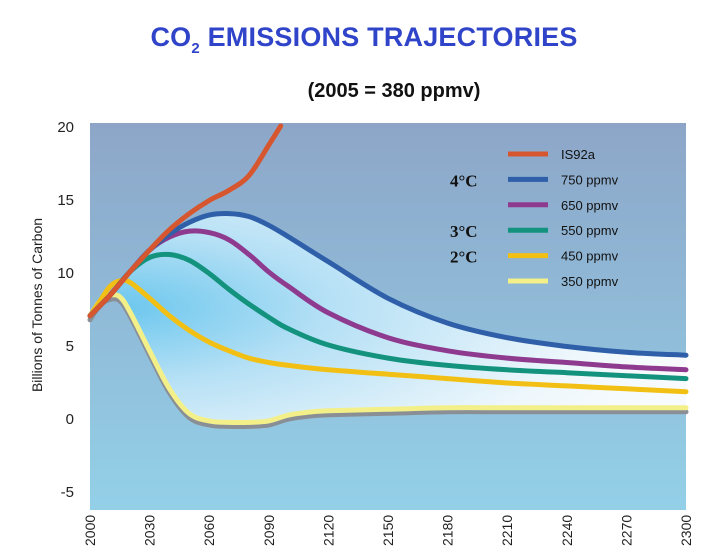 The width and height of the screenshot is (728, 546). Describe the element at coordinates (464, 257) in the screenshot. I see `temperature-label: 2°C` at that location.